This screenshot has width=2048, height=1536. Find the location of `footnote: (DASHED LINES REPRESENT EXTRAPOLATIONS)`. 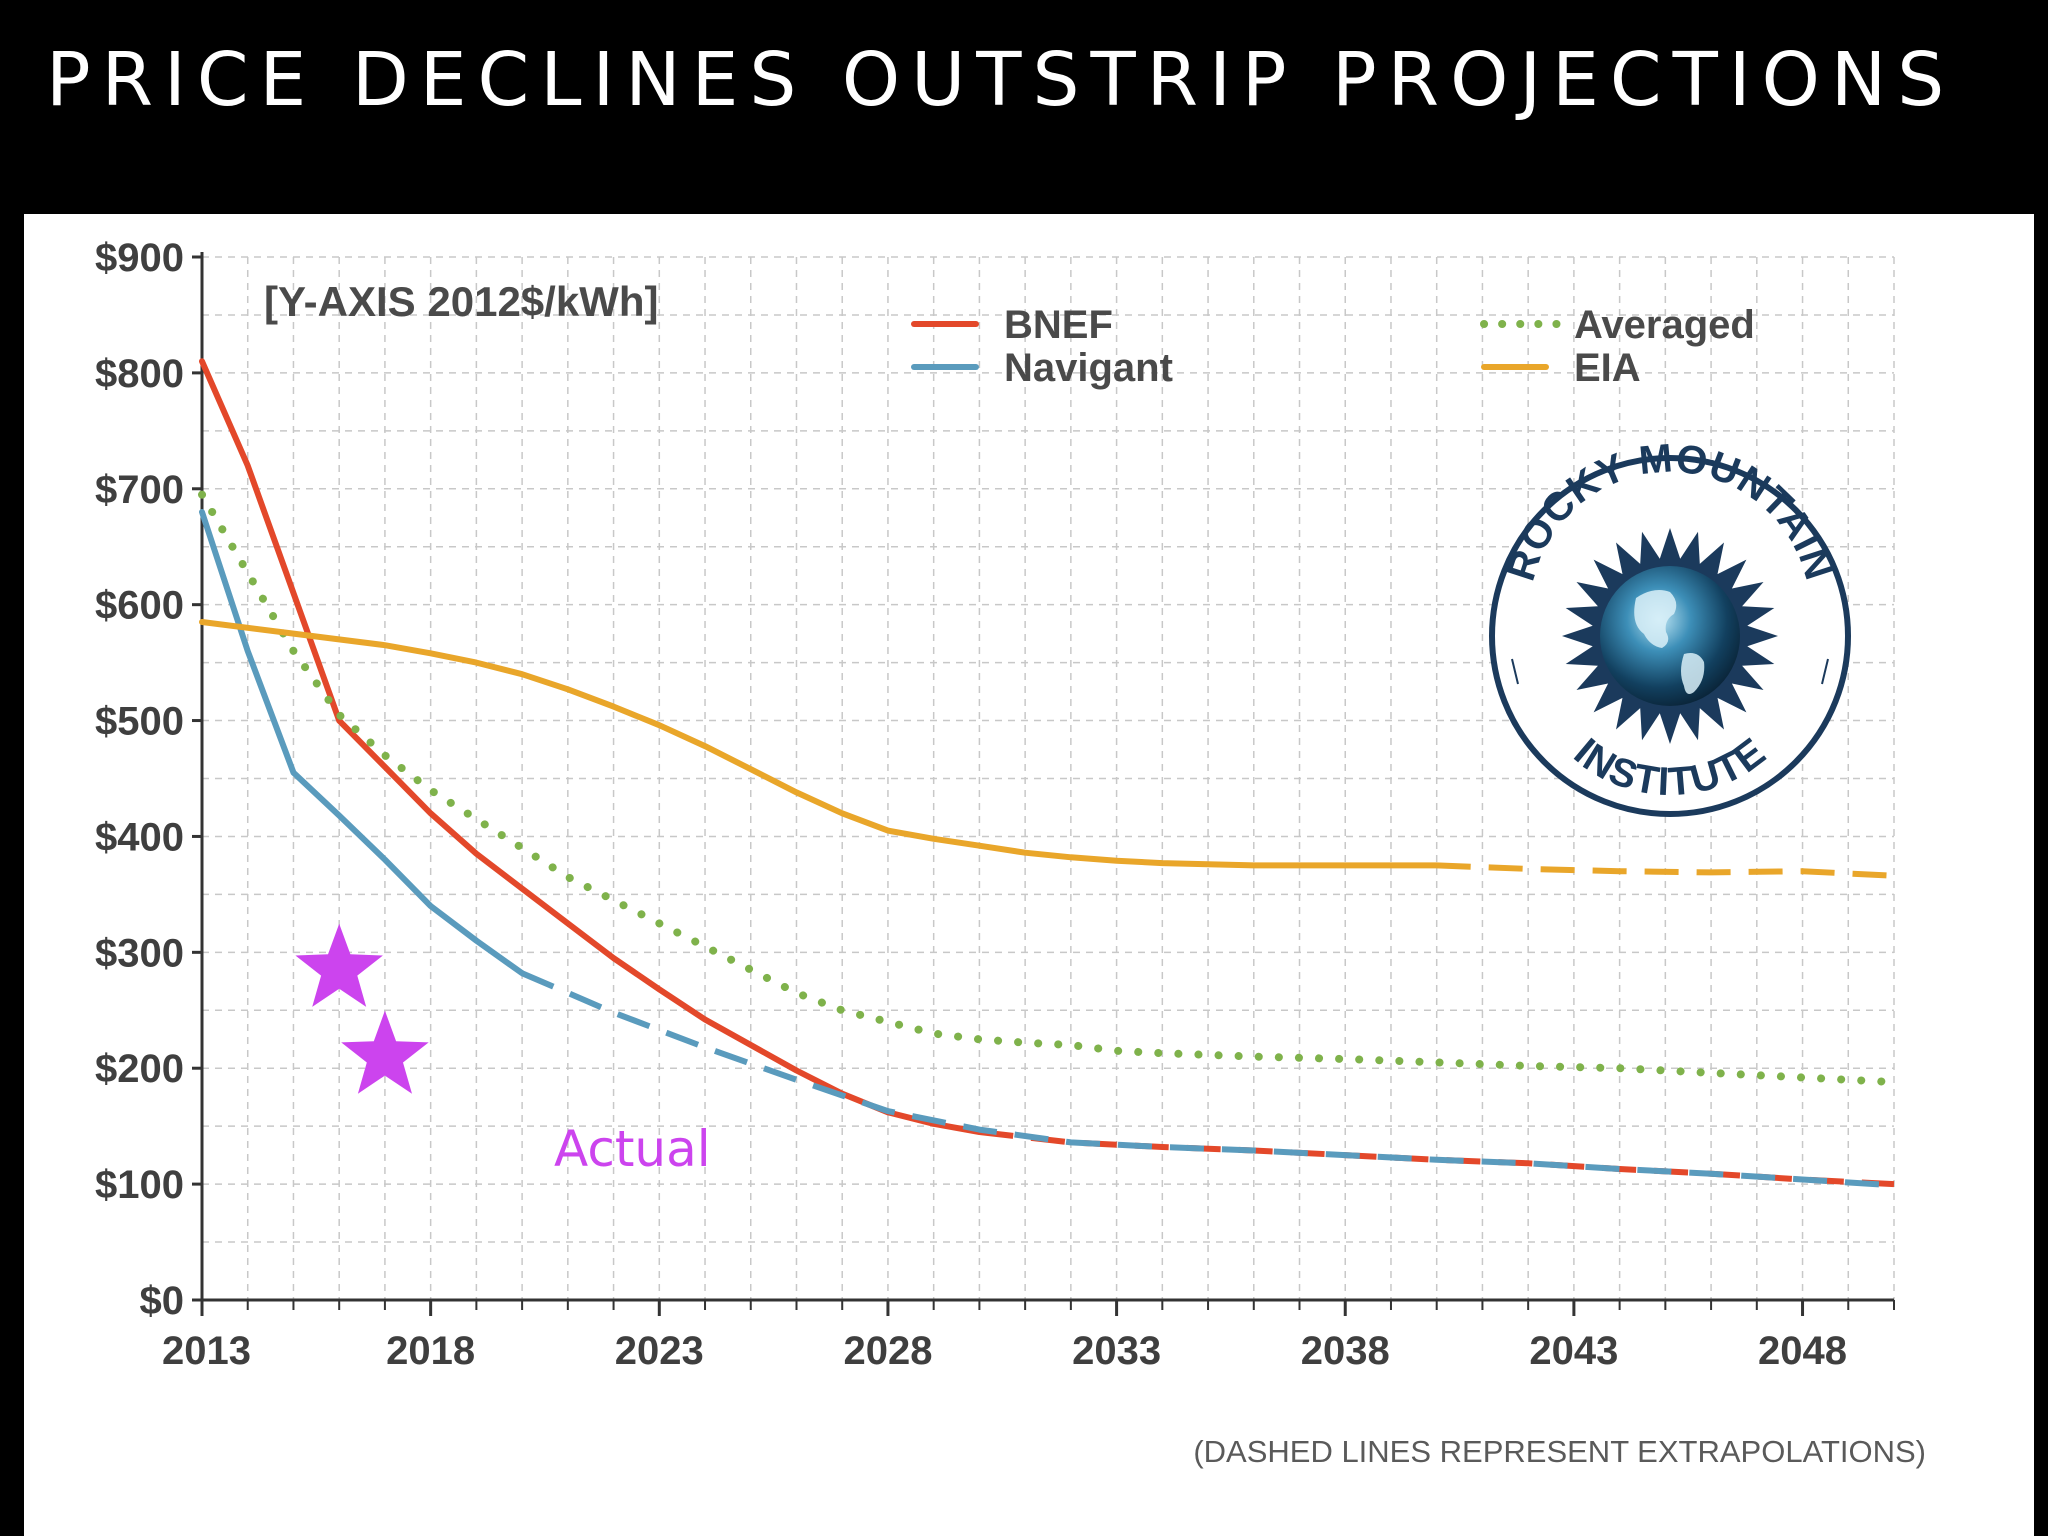

footnote: (DASHED LINES REPRESENT EXTRAPOLATIONS) is located at coordinates (1559, 1451).